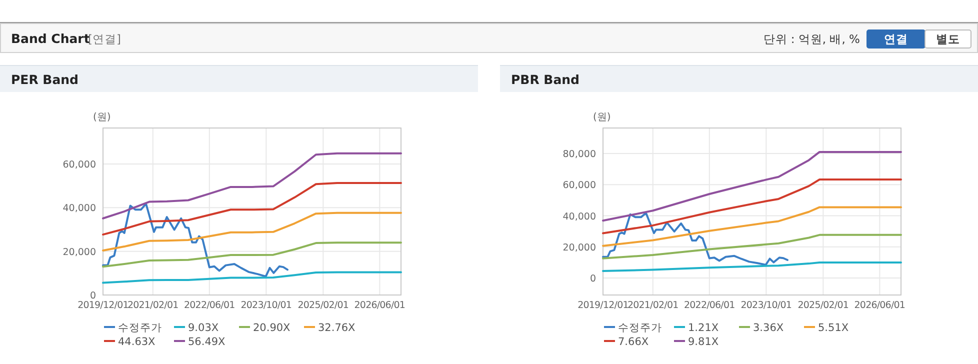 The image size is (978, 364). Describe the element at coordinates (104, 39) in the screenshot. I see `text: [연결]` at that location.